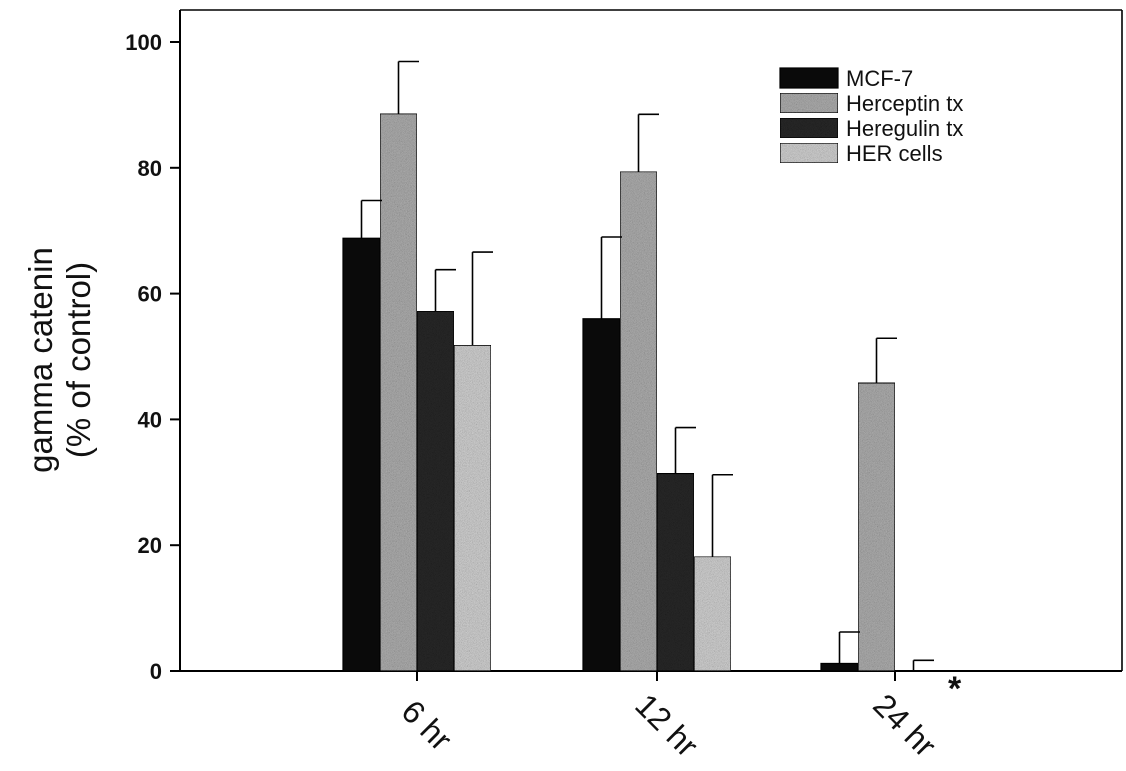 The height and width of the screenshot is (771, 1126). I want to click on y-tick-label: 20, so click(150, 545).